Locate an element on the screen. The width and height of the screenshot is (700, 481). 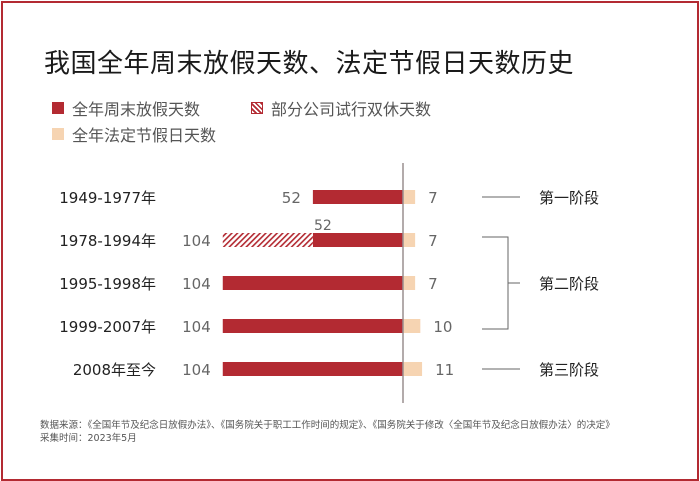
category-label: 1995-1998年 is located at coordinates (107, 284).